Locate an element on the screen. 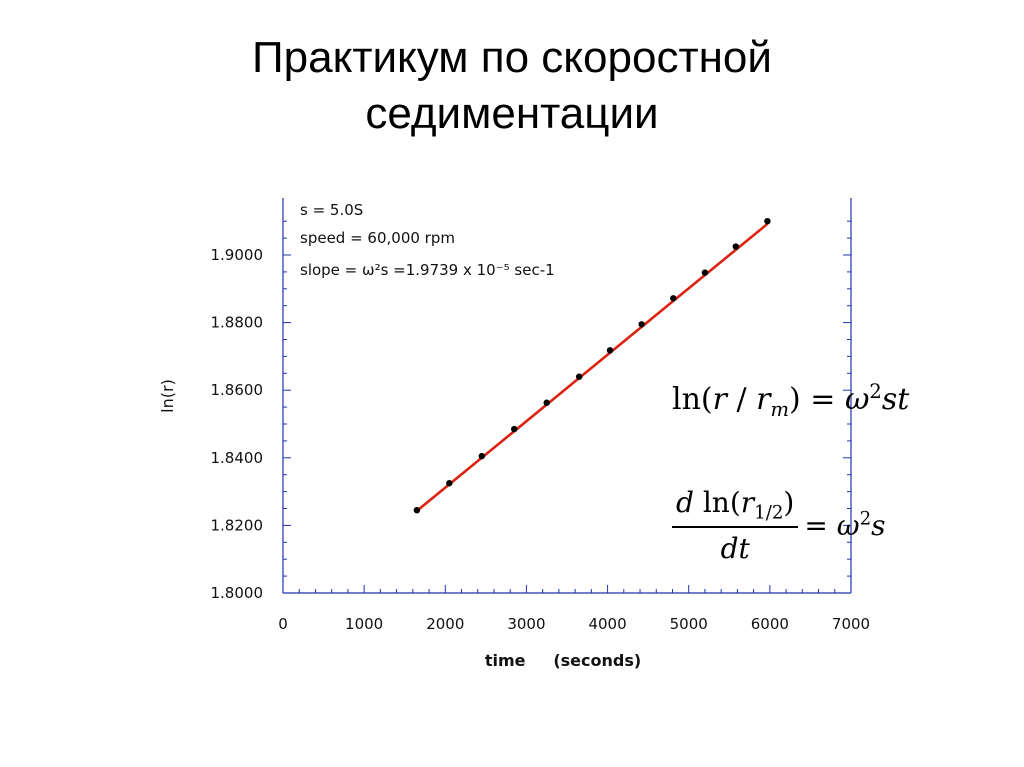 The width and height of the screenshot is (1024, 767). formula-fraction: d ln(r1/2) dt is located at coordinates (735, 525).